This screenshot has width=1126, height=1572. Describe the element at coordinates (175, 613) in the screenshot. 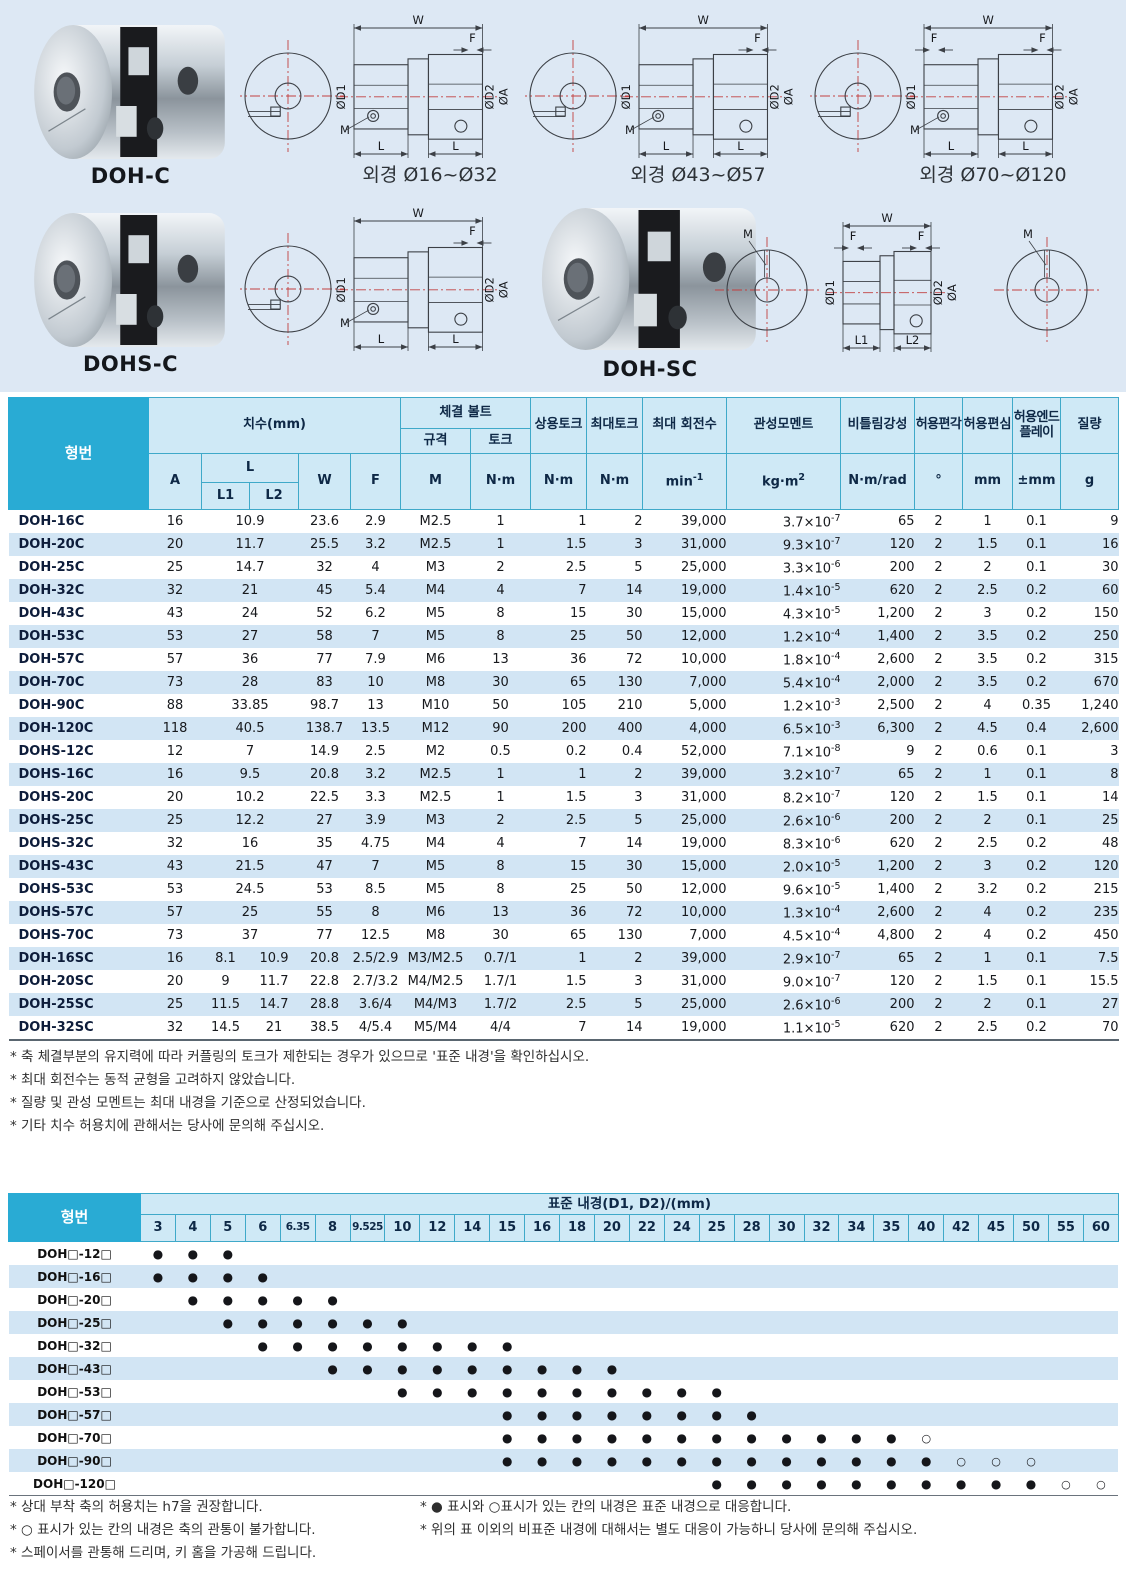

I see `cell-a: 43` at that location.